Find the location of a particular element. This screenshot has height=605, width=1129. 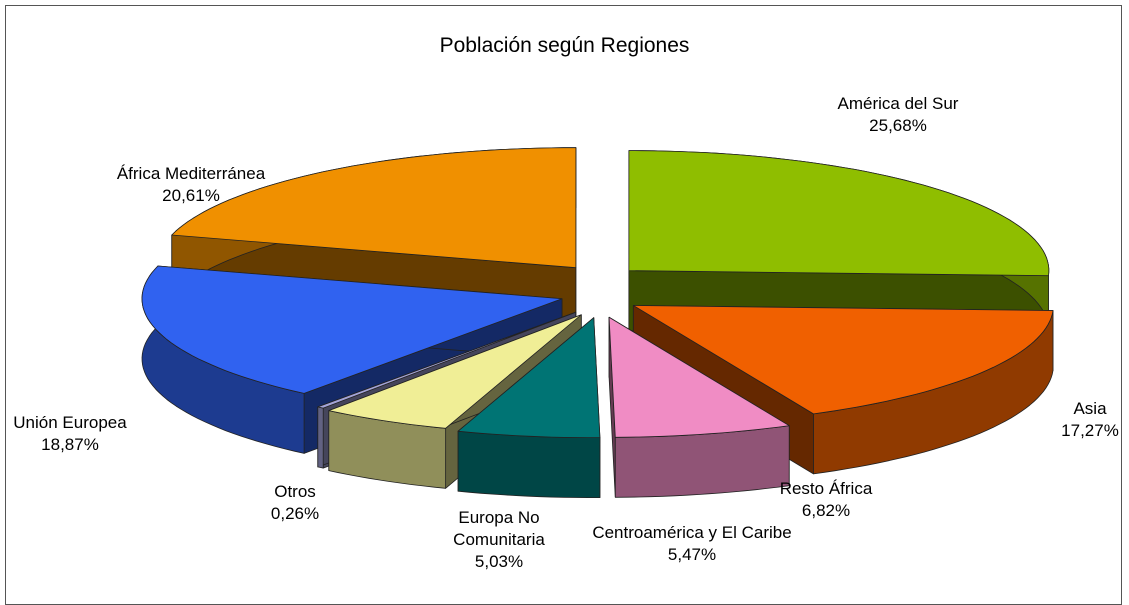

value-label: 5,03% is located at coordinates (499, 561).